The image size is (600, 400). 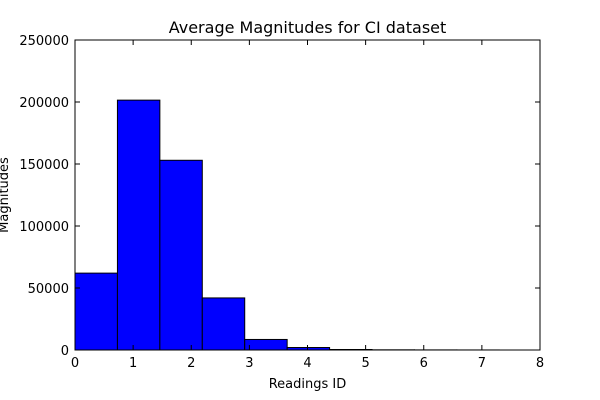 I want to click on x-axis-label: Readings ID, so click(x=308, y=384).